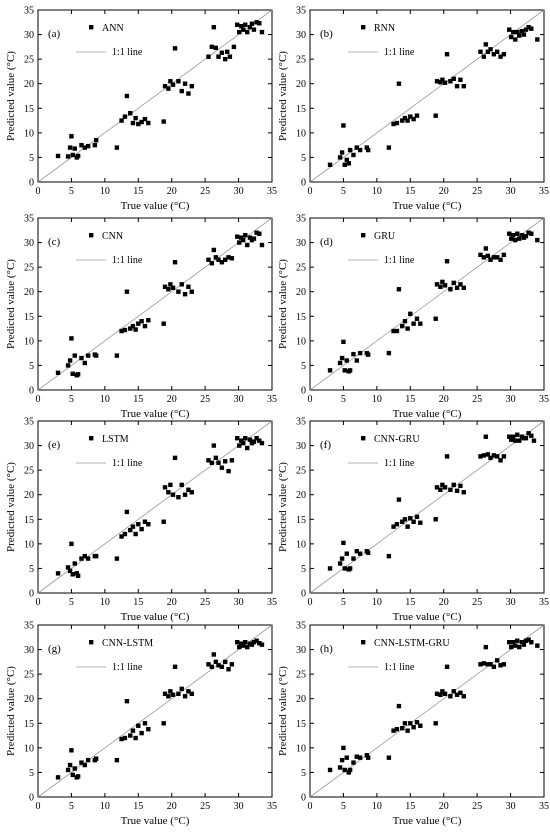  Describe the element at coordinates (29, 11) in the screenshot. I see `y-tick-label: 35` at that location.